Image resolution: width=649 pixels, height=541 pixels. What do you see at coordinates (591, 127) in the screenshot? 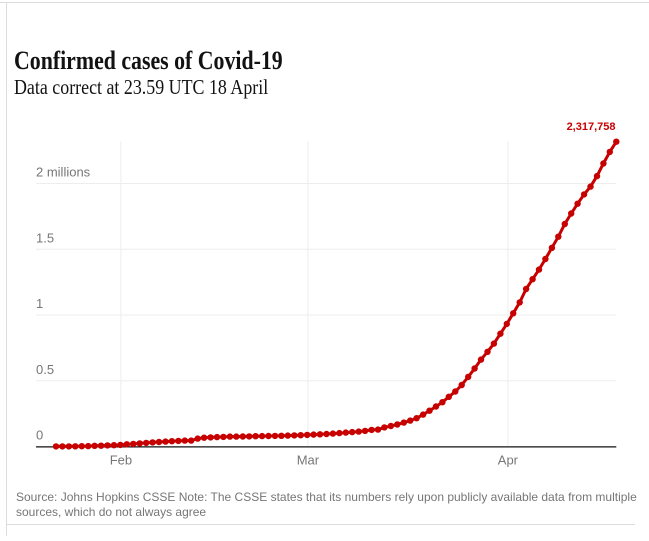
I see `svg-text: 2,317,758` at bounding box center [591, 127].